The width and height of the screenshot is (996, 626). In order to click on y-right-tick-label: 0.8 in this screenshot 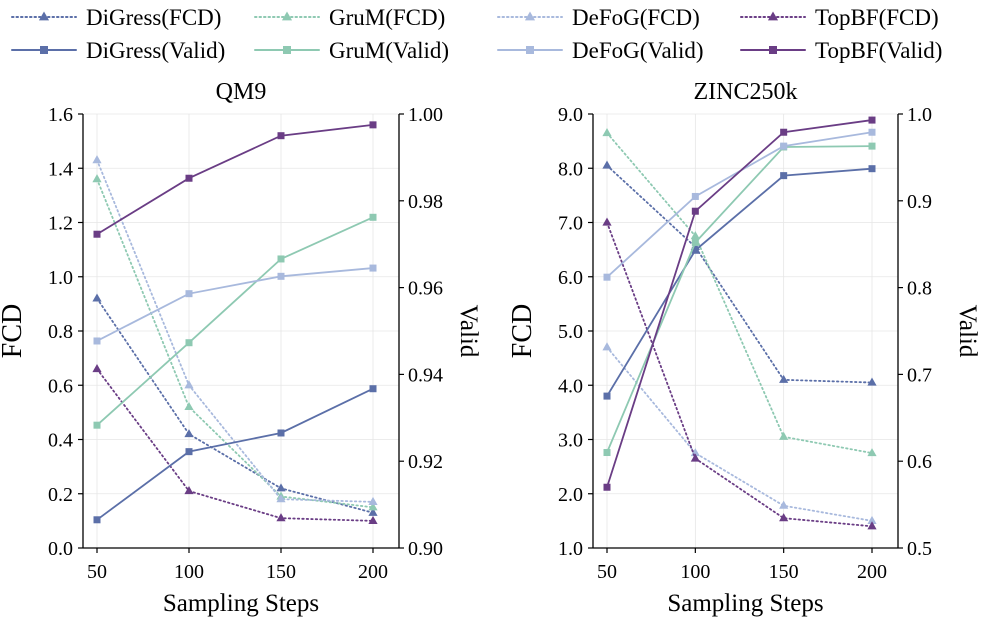, I will do `click(919, 289)`.